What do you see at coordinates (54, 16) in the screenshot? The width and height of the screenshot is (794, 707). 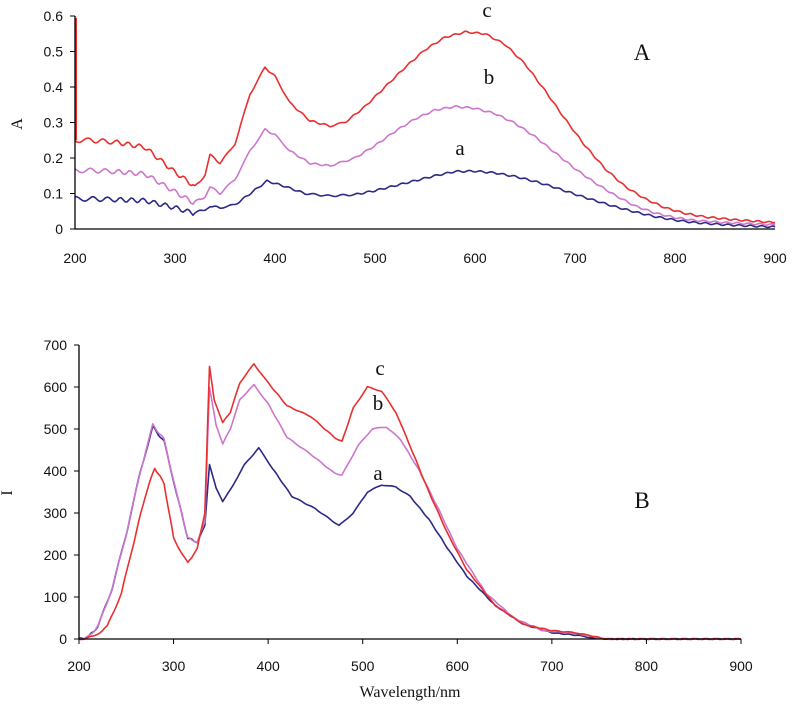 I see `panel-a-y-tick-label: 0.6` at bounding box center [54, 16].